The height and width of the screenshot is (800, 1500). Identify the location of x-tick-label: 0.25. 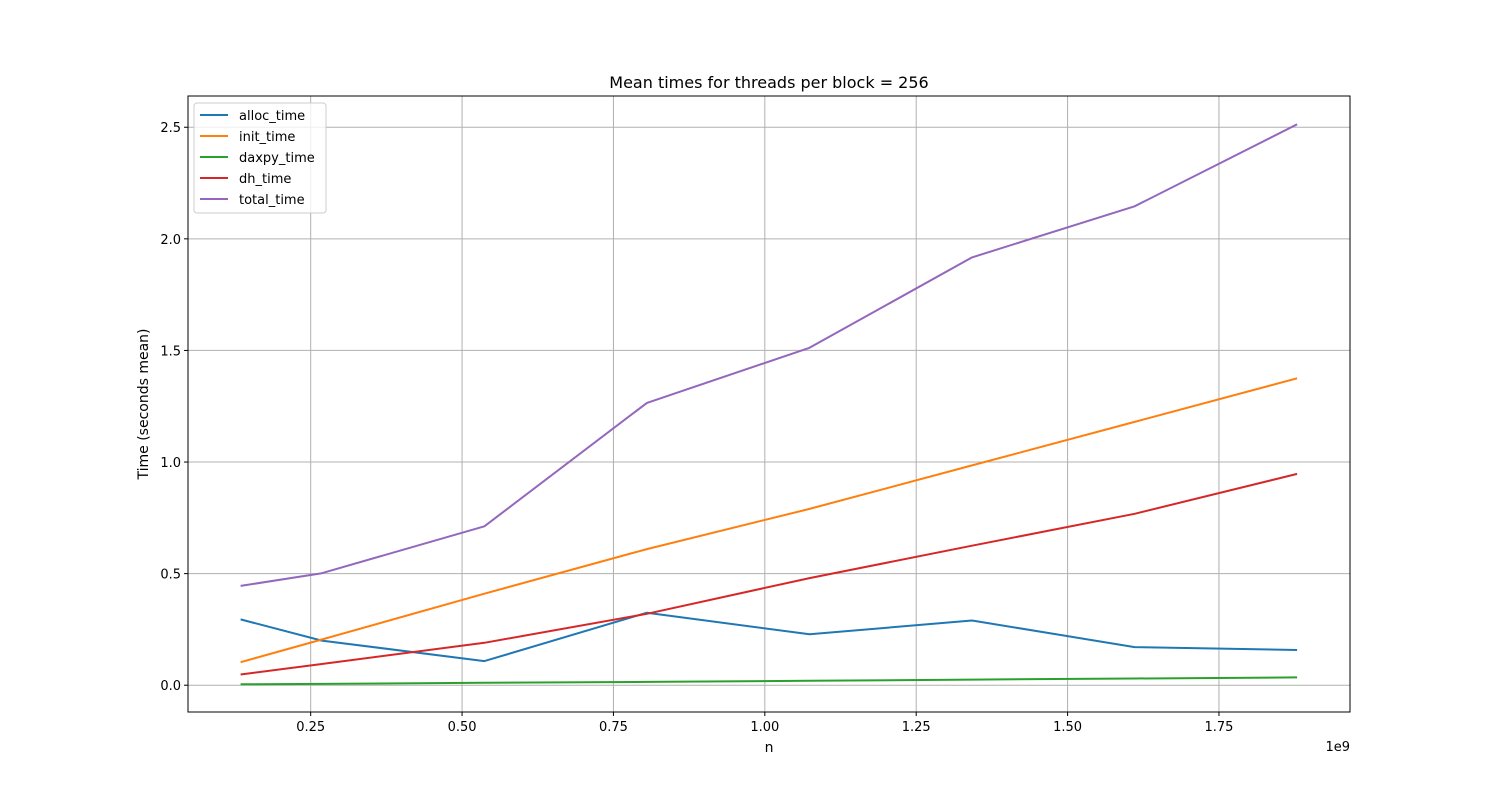
(310, 727).